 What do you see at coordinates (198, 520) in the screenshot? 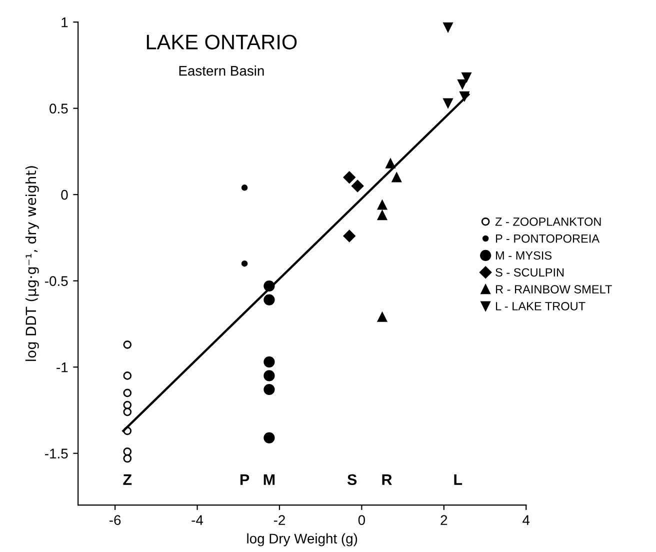
I see `x-tick-label: -4` at bounding box center [198, 520].